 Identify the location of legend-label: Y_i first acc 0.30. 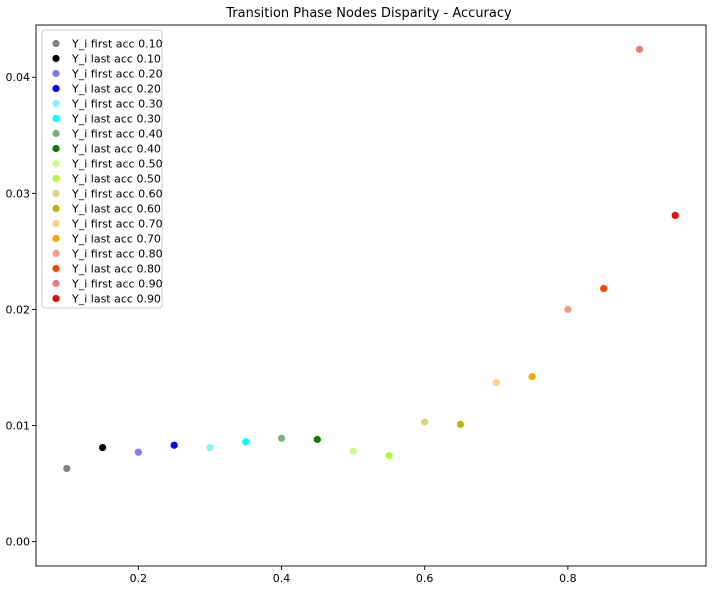
(117, 104).